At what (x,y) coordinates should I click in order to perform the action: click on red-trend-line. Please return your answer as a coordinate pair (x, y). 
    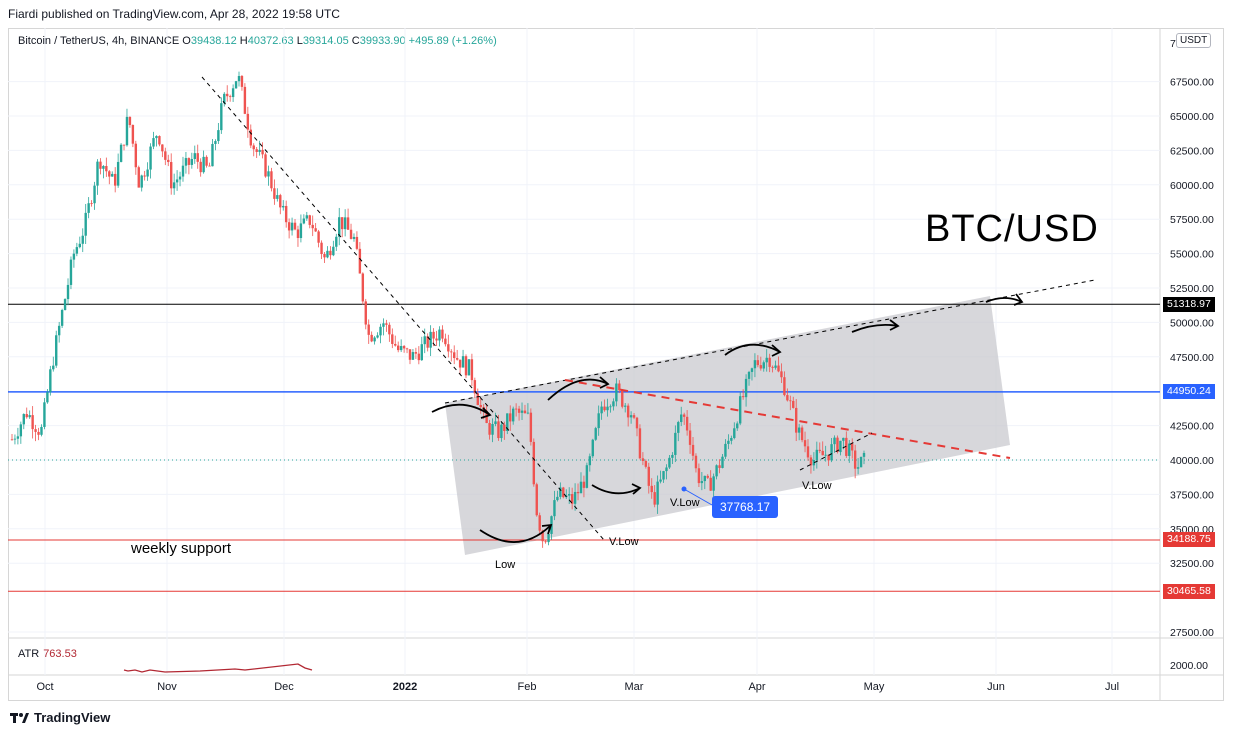
    Looking at the image, I should click on (787, 419).